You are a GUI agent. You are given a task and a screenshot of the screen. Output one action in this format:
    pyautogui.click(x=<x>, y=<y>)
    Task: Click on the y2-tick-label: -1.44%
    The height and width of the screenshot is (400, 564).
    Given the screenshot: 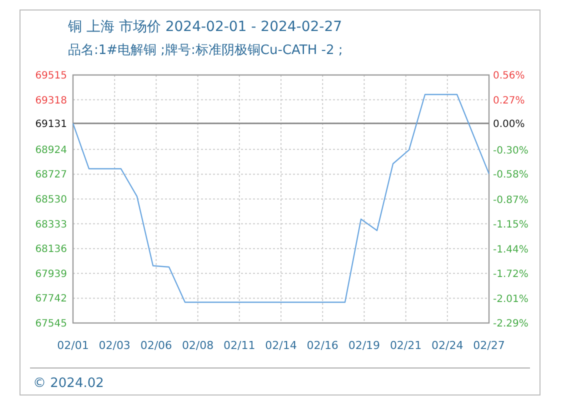 What is the action you would take?
    pyautogui.click(x=510, y=250)
    